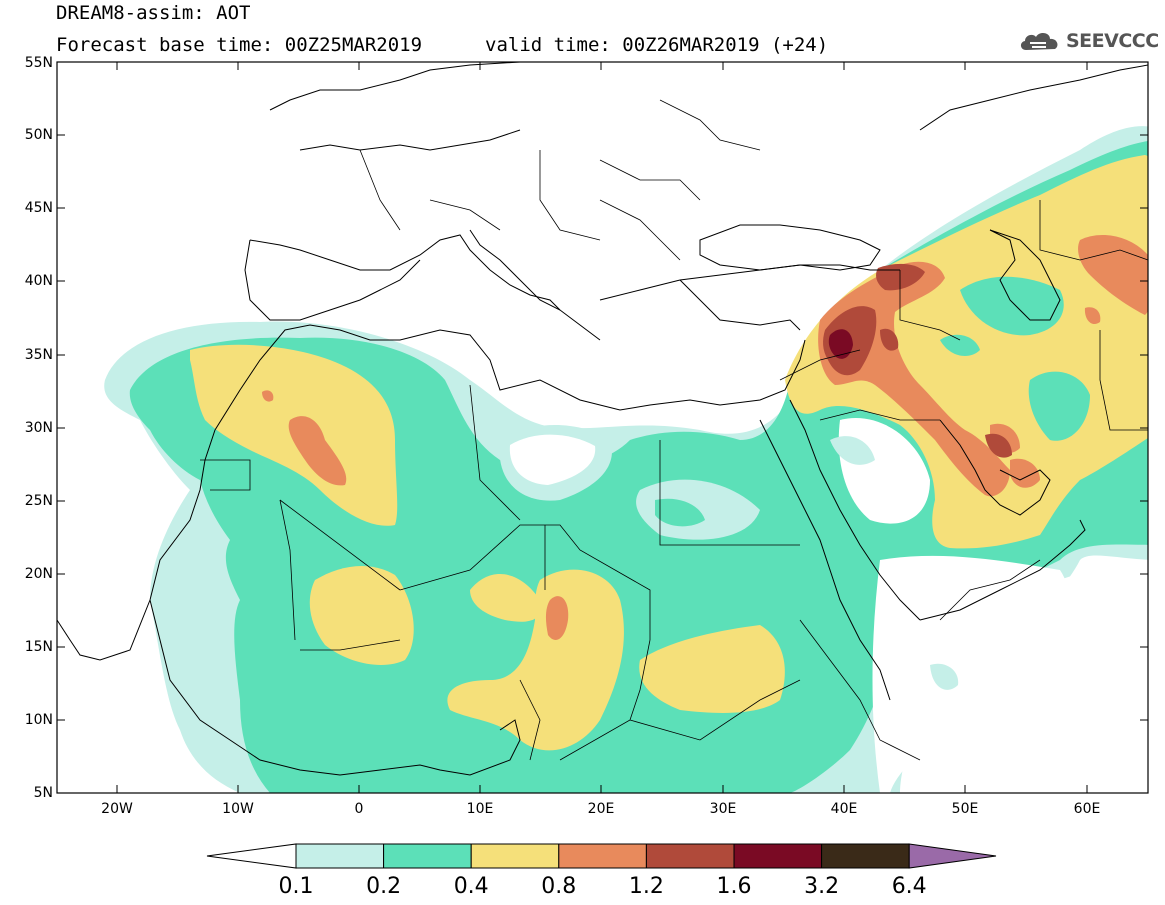 The height and width of the screenshot is (905, 1165). I want to click on lon-label: 40E, so click(844, 809).